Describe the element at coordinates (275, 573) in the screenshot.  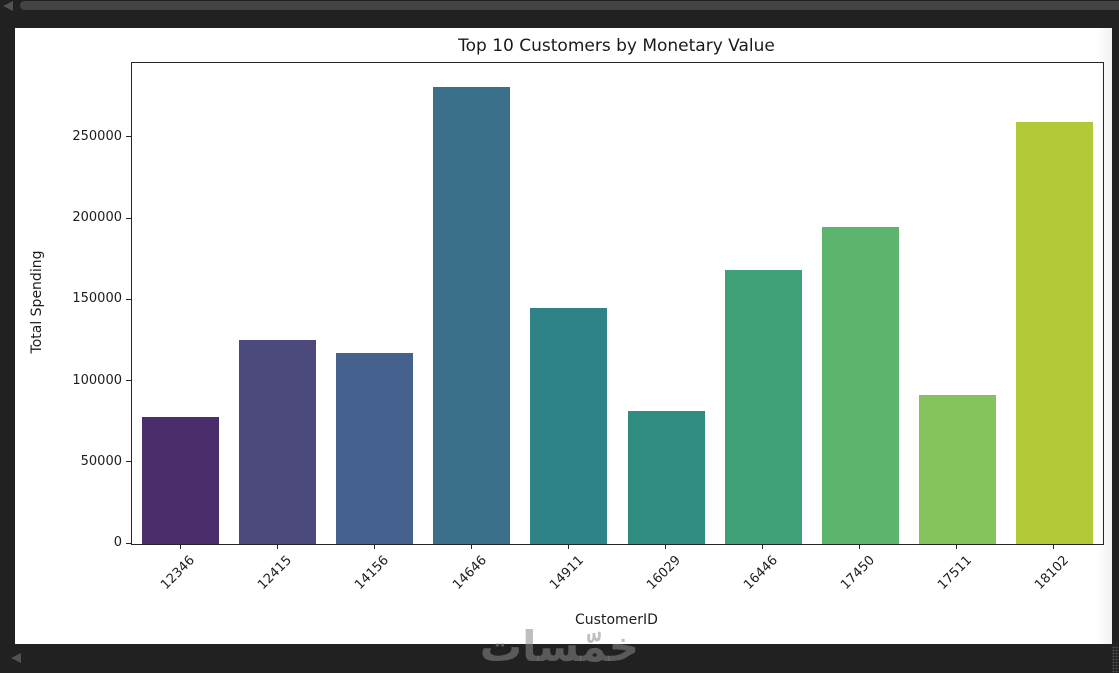
I see `x-tick-label: 12415` at that location.